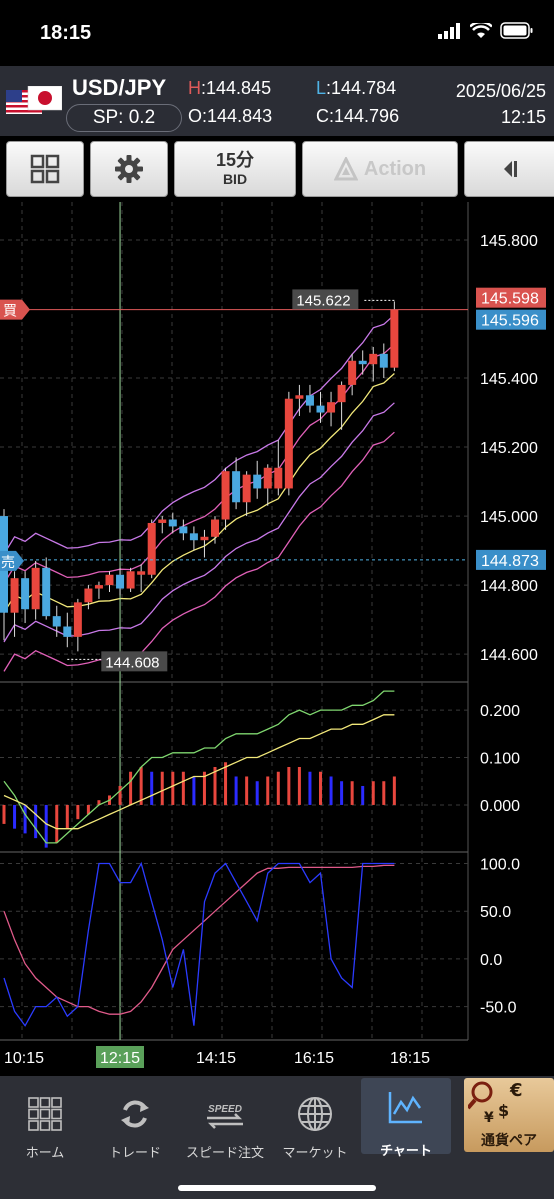 The height and width of the screenshot is (1199, 554). I want to click on time-axis-label: 14:15, so click(216, 1058).